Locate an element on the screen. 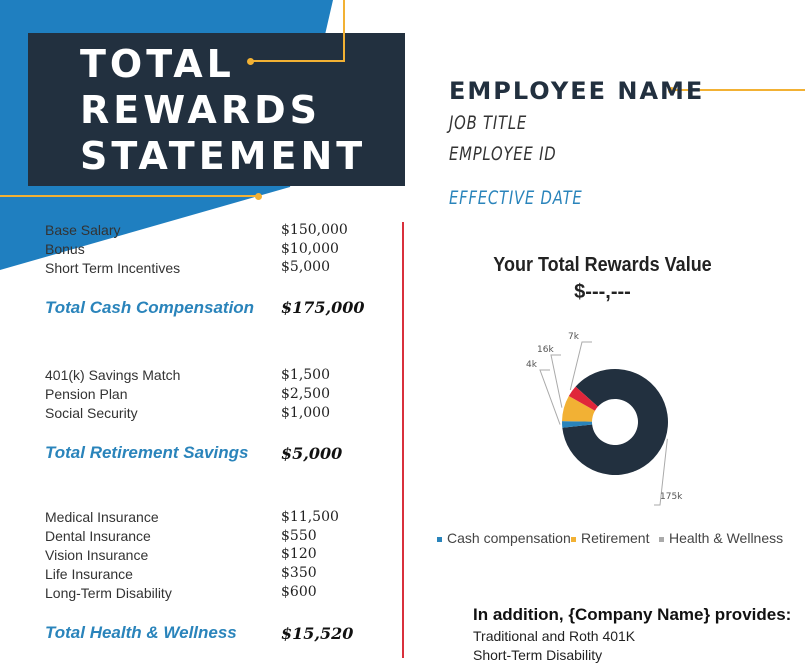  cash-item-value: $5,000 is located at coordinates (305, 267).